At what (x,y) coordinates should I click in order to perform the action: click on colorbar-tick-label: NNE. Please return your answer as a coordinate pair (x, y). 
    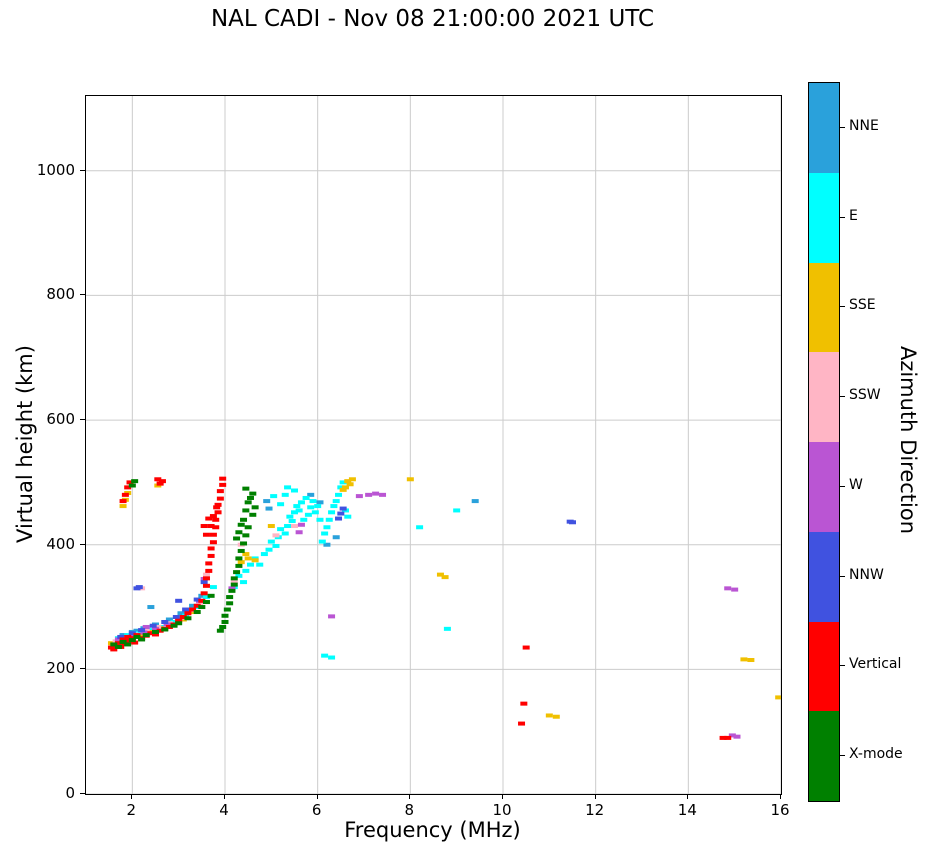
    Looking at the image, I should click on (864, 125).